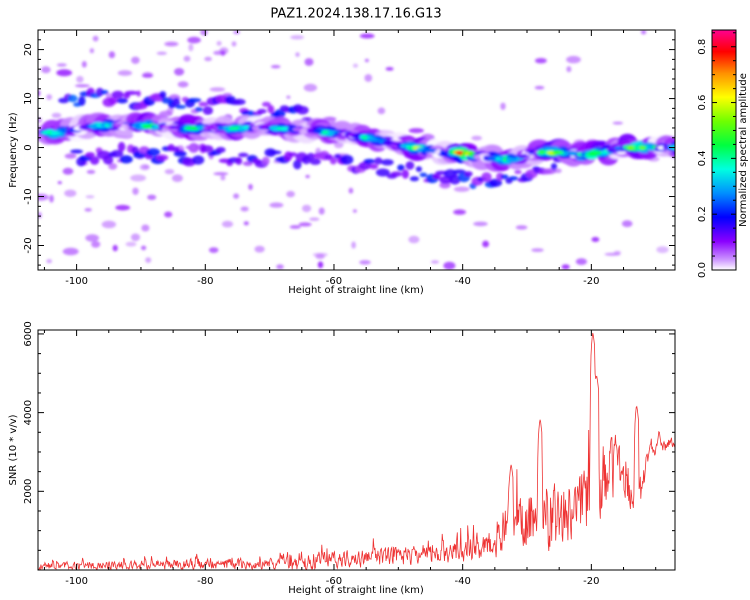 The width and height of the screenshot is (750, 600). What do you see at coordinates (28, 491) in the screenshot?
I see `snr-ytick-label: 2000` at bounding box center [28, 491].